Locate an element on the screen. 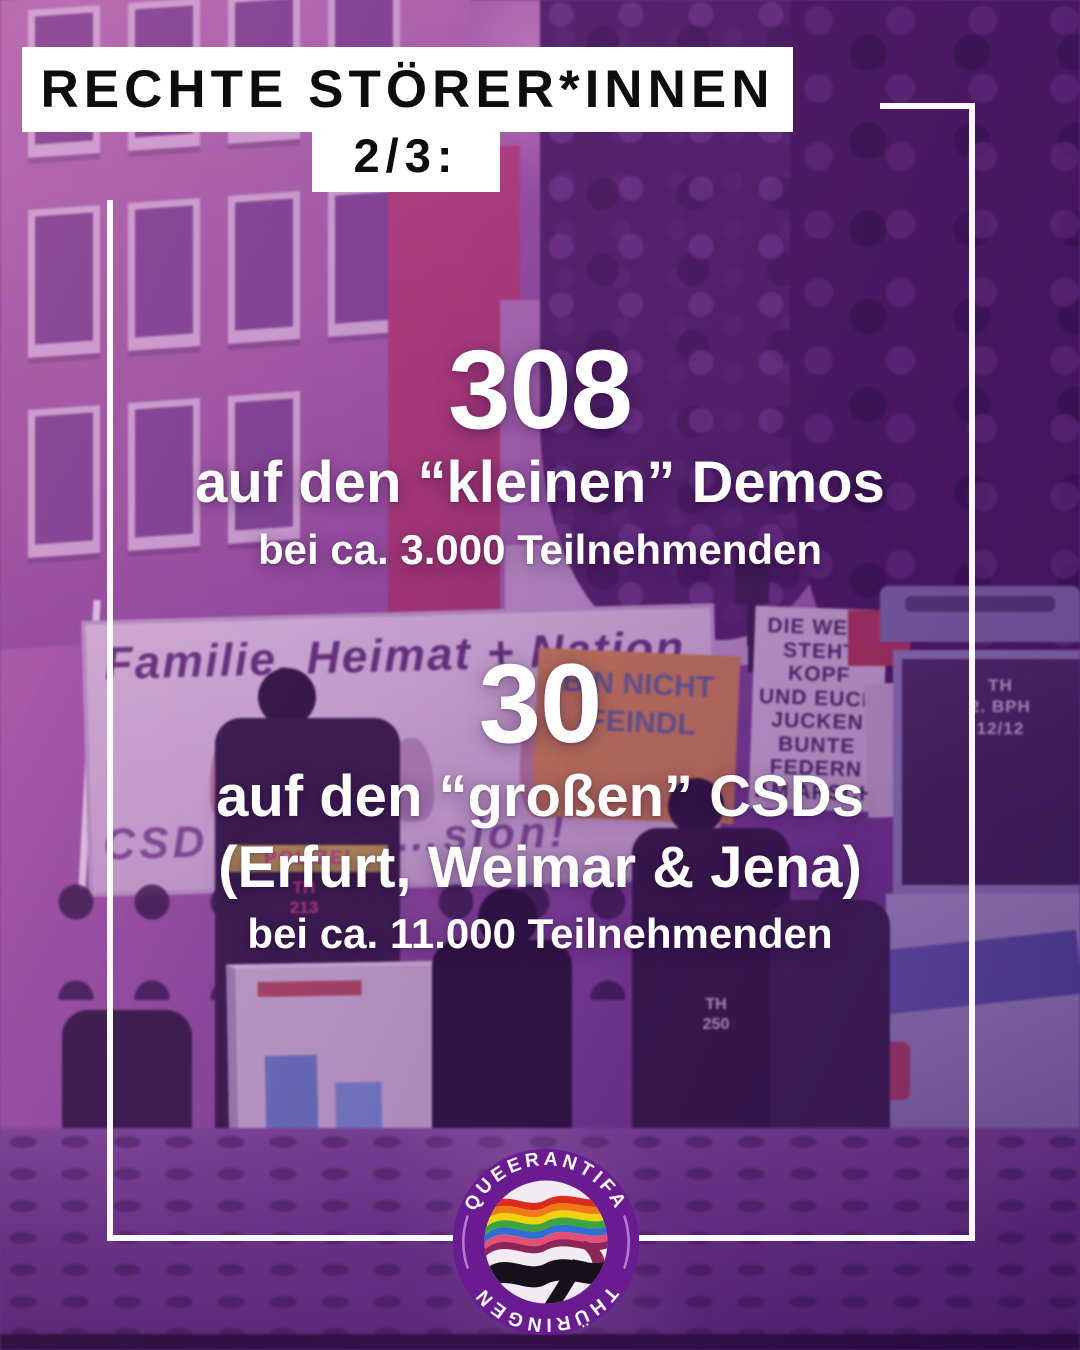  photo-van-label: TH 2. BPH 12/12 is located at coordinates (1000, 707).